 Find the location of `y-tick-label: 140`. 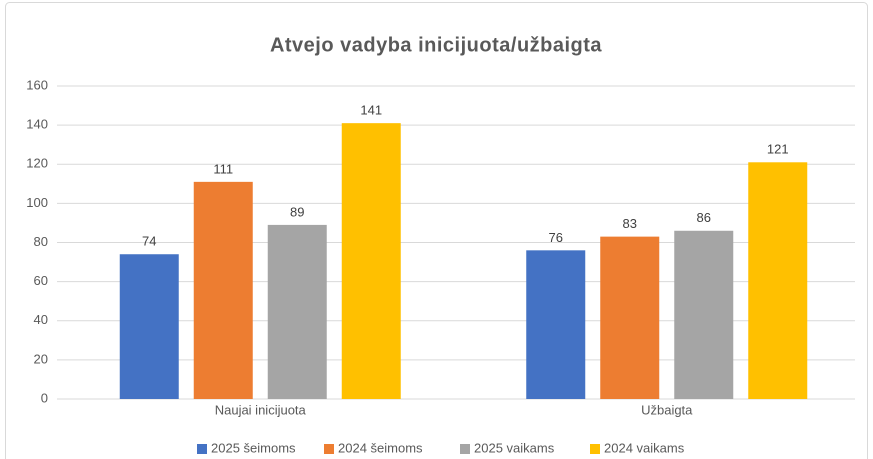

y-tick-label: 140 is located at coordinates (37, 124).